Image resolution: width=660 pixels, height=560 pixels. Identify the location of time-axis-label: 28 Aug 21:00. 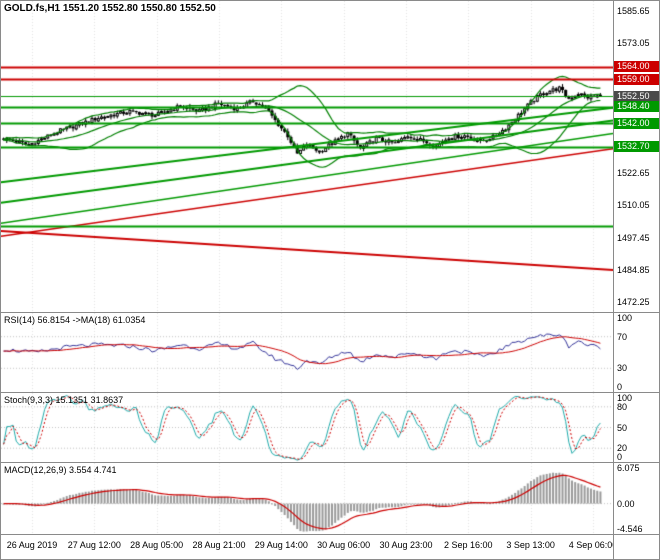
(219, 545).